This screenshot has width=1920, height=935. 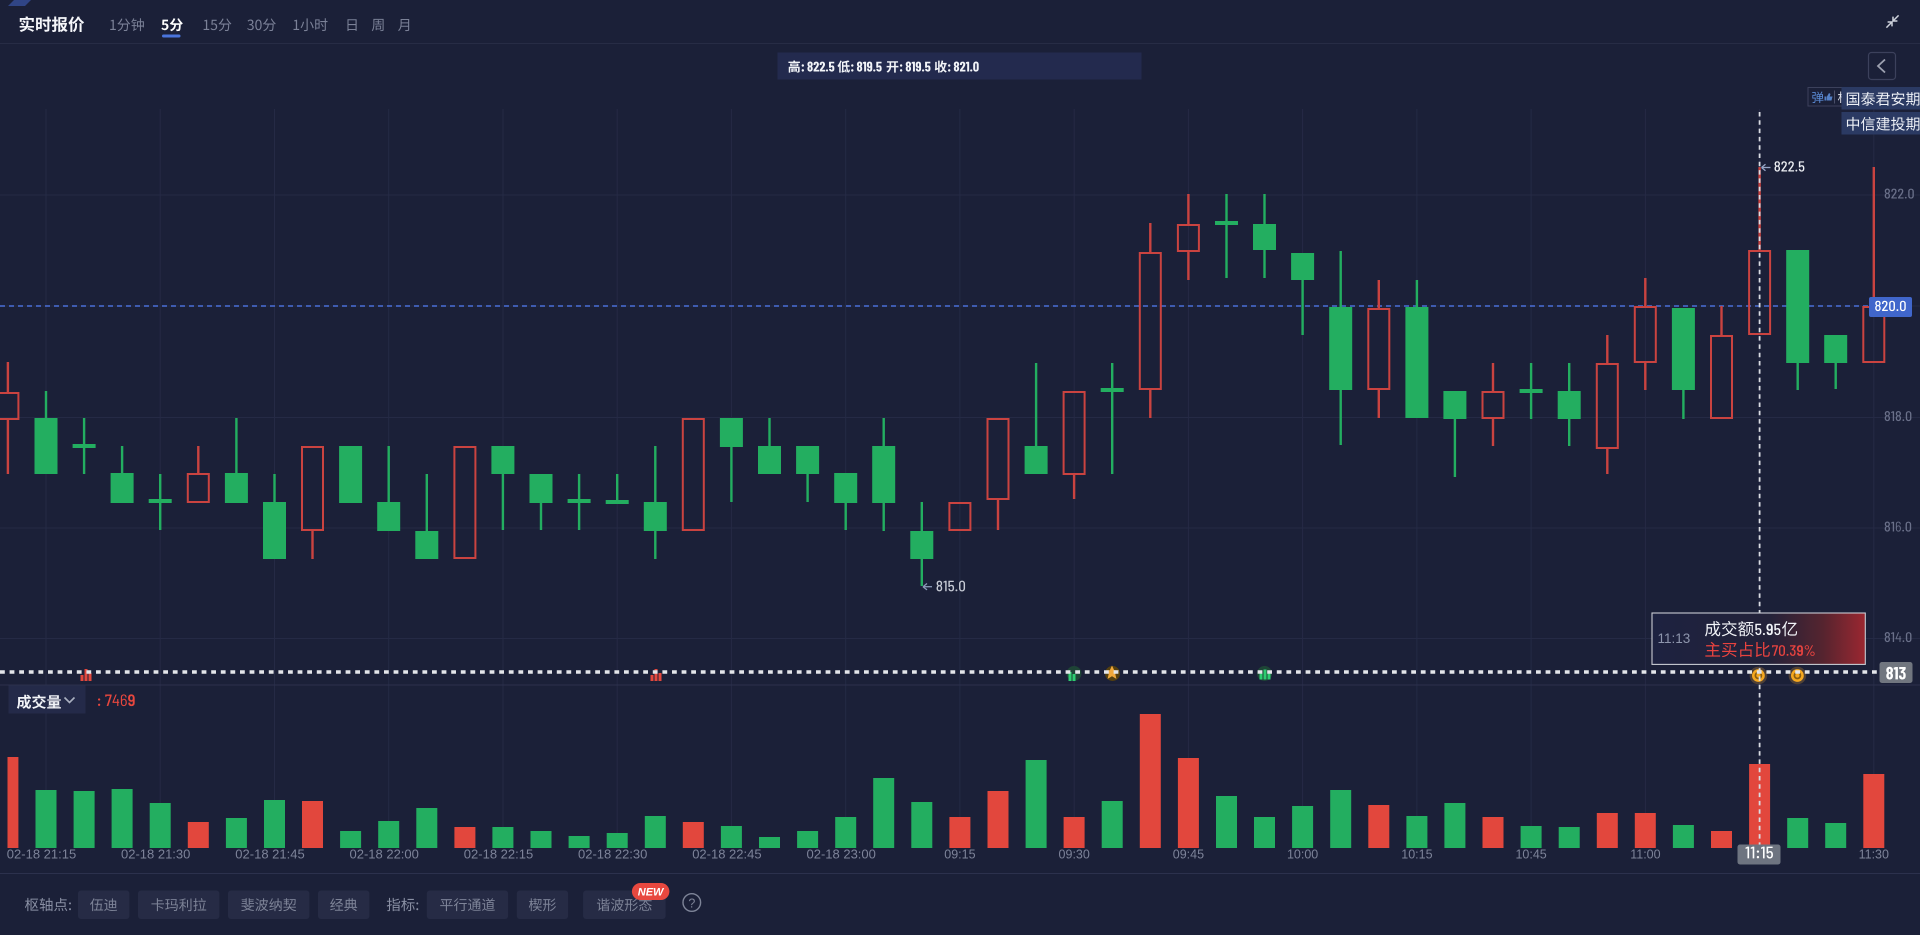 I want to click on svg-text: 02-18 22:45, so click(x=726, y=854).